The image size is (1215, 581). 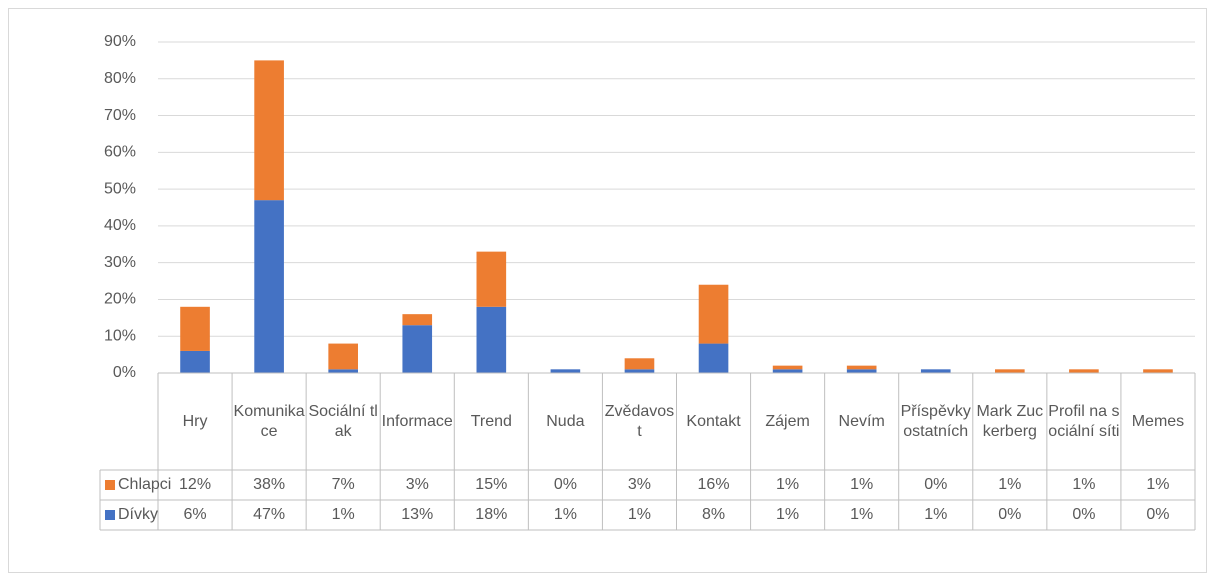 I want to click on category-cell: Mark Zuckerberg, so click(x=1010, y=421).